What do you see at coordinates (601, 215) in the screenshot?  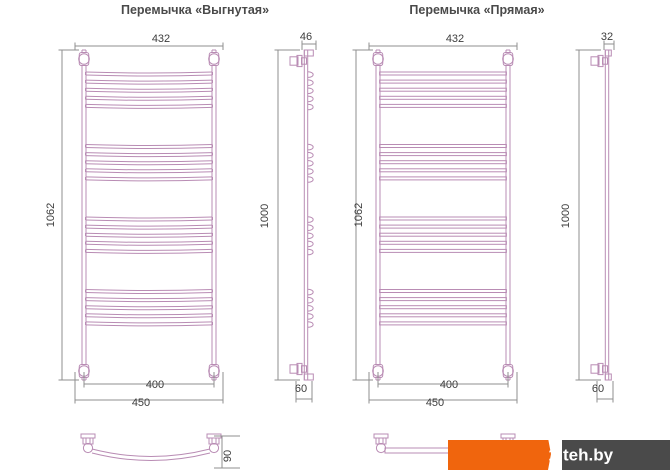 I see `side-view-straight` at bounding box center [601, 215].